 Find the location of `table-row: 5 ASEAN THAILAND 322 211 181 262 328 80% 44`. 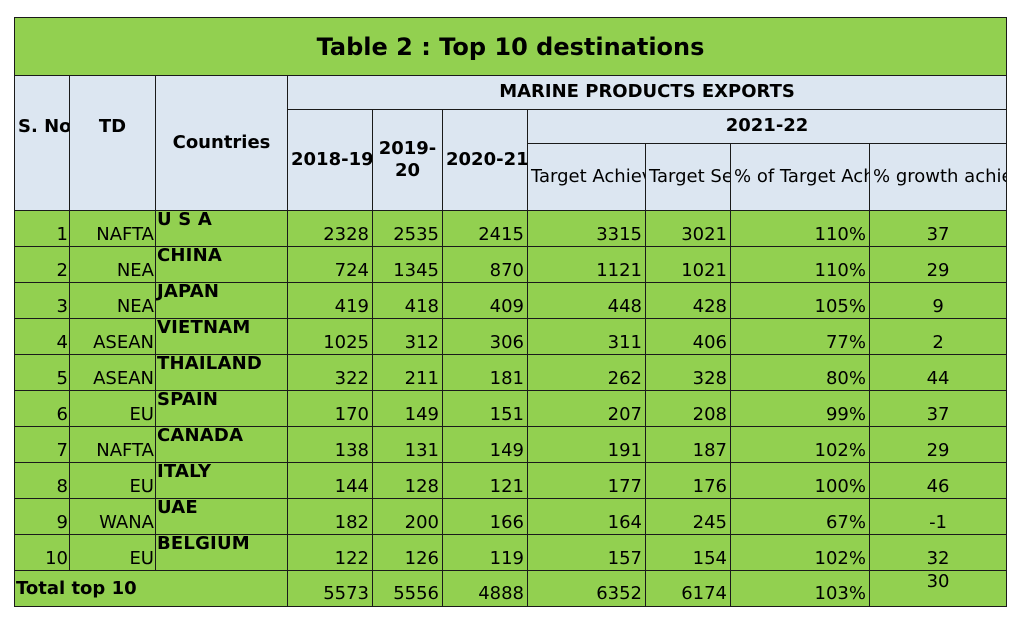

table-row: 5 ASEAN THAILAND 322 211 181 262 328 80% 44 is located at coordinates (511, 372).